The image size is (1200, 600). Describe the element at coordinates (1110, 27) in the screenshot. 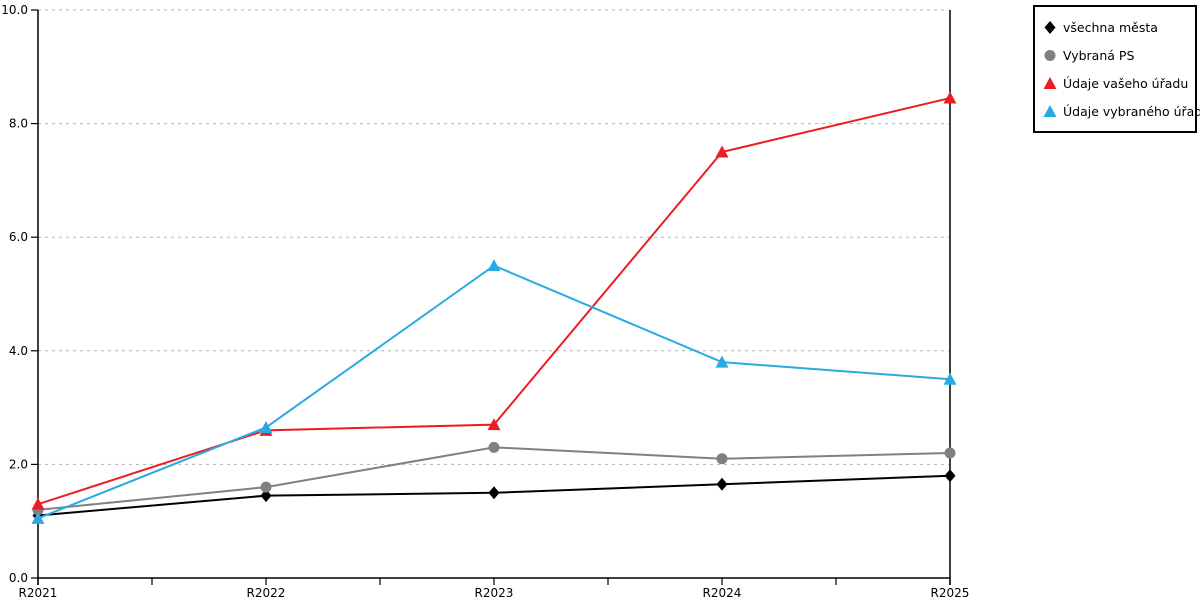

I see `legend-label: všechna města` at that location.